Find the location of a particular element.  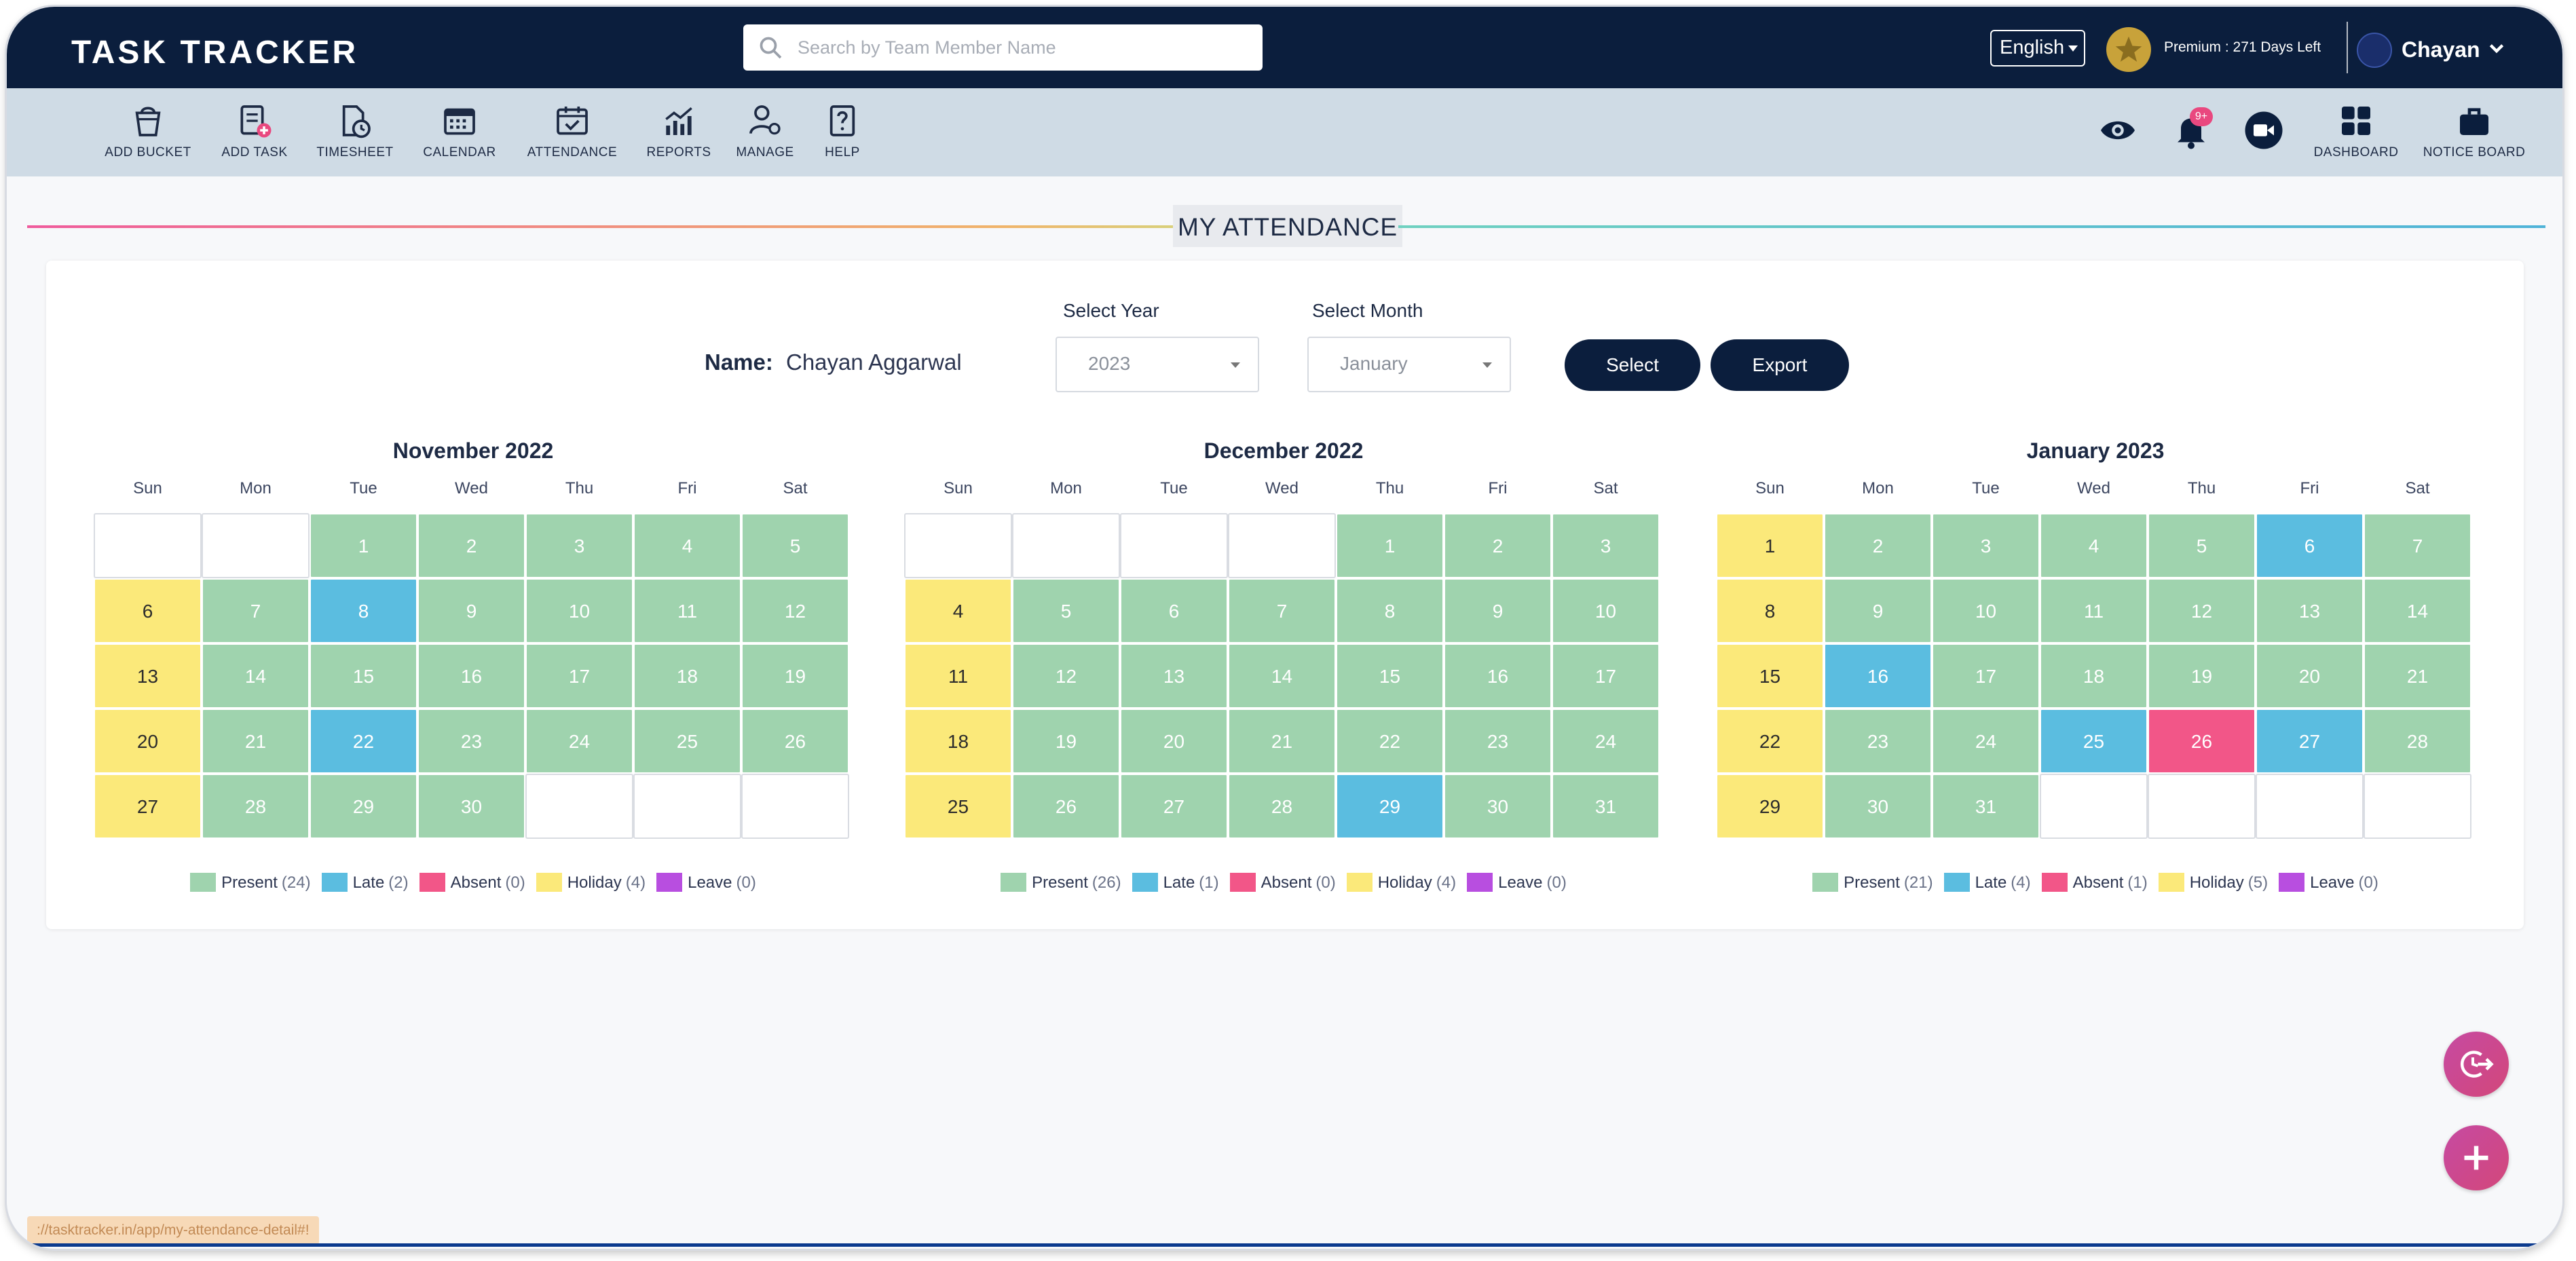

calendar-day-holiday: 27 is located at coordinates (148, 807).